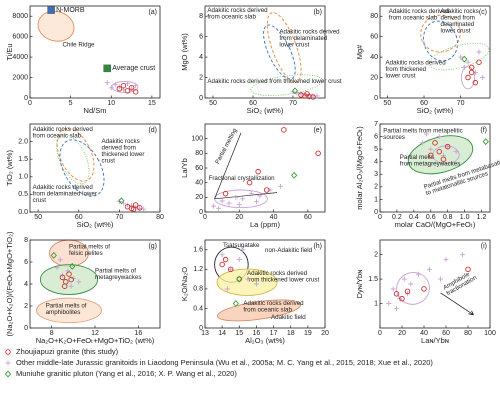 This screenshot has width=500, height=414. I want to click on x-tick-label: 13, so click(205, 333).